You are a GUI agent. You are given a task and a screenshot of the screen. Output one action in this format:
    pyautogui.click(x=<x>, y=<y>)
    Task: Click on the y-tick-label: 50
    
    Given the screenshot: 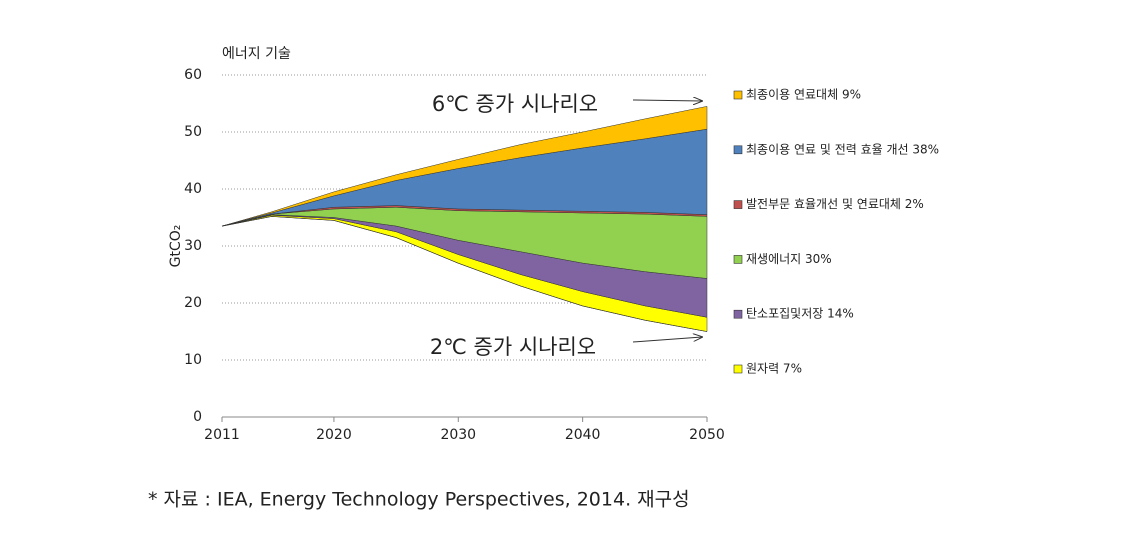 What is the action you would take?
    pyautogui.click(x=193, y=132)
    